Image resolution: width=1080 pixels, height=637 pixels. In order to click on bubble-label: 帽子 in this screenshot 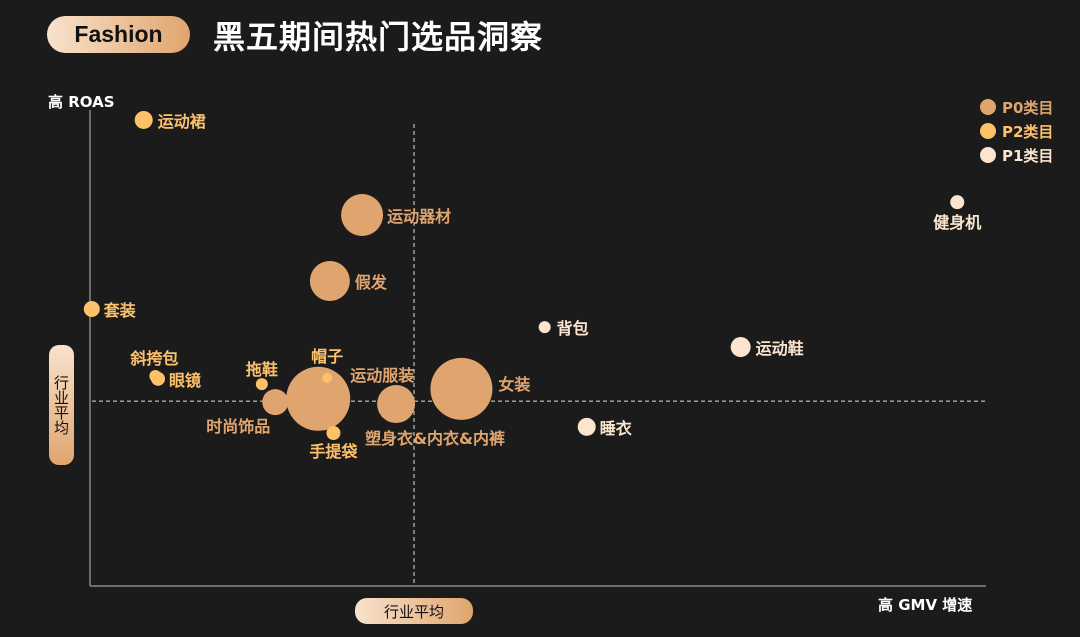, I will do `click(327, 356)`.